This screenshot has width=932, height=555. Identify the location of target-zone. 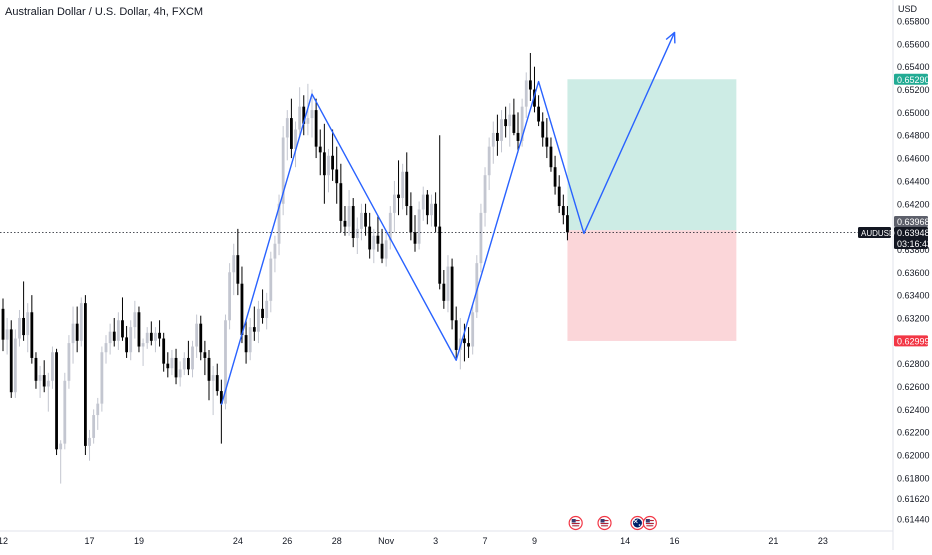
(652, 155).